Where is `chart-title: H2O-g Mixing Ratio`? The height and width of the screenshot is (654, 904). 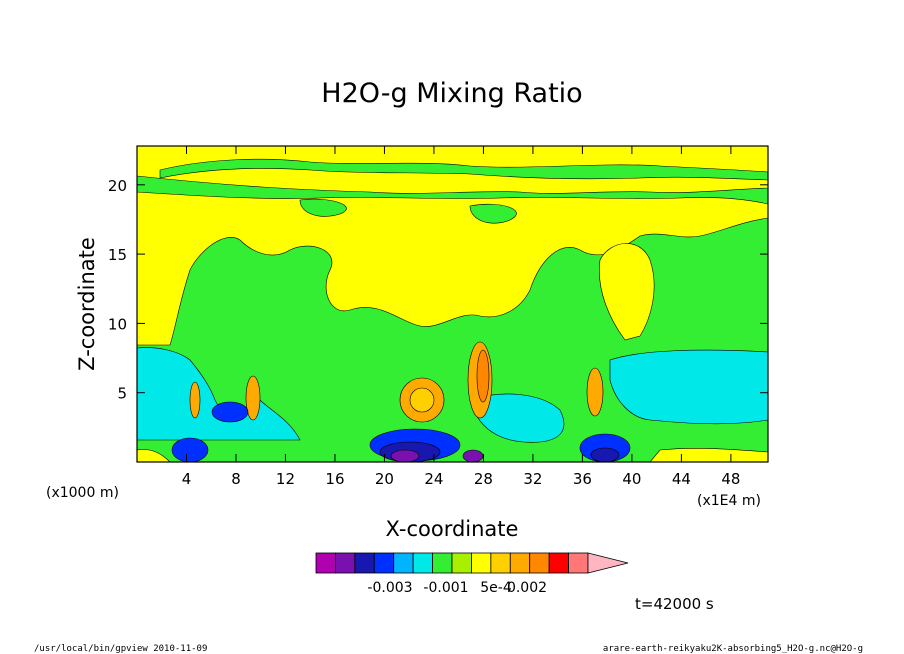 chart-title: H2O-g Mixing Ratio is located at coordinates (451, 93).